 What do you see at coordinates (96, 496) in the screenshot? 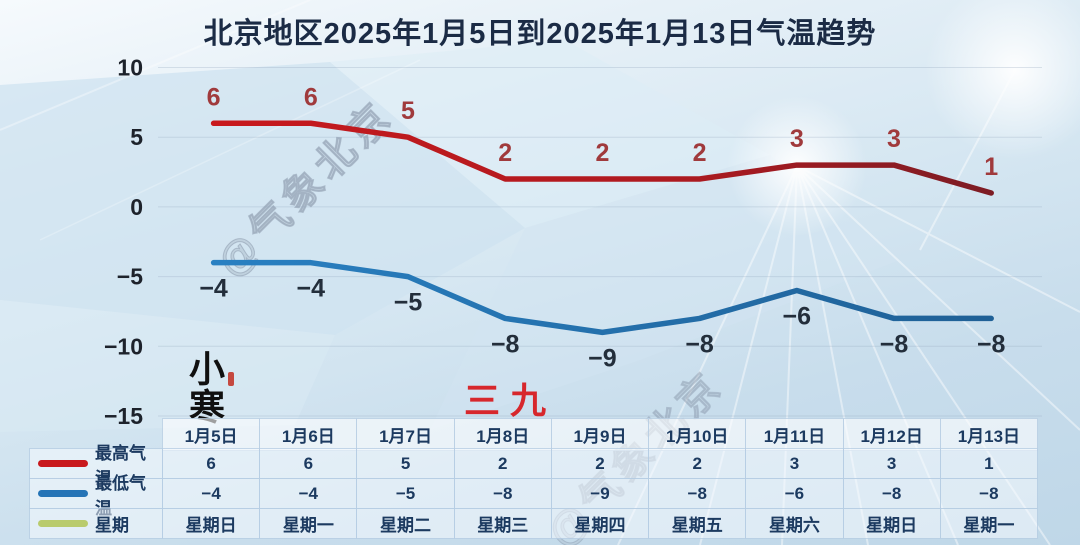
I see `legend-low: 最低气温` at bounding box center [96, 496].